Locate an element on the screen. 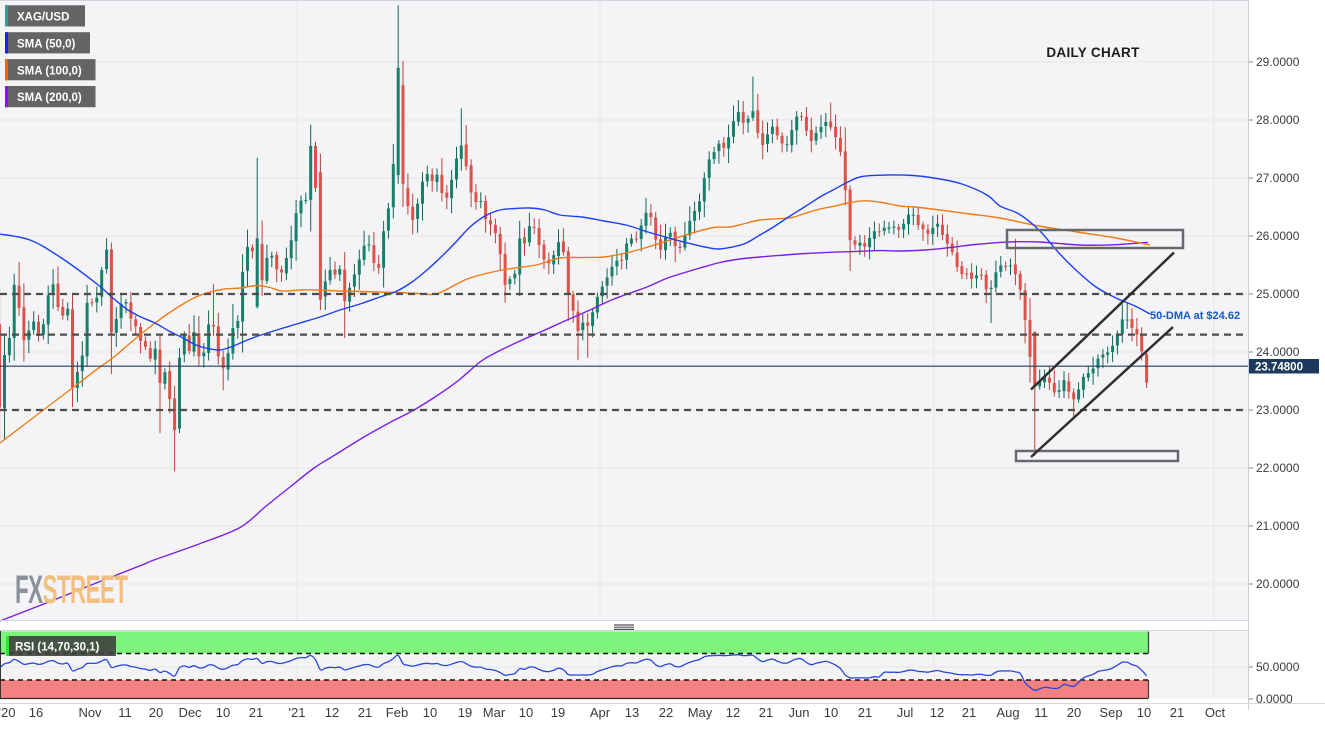 This screenshot has width=1325, height=731. svg-text: Feb is located at coordinates (397, 712).